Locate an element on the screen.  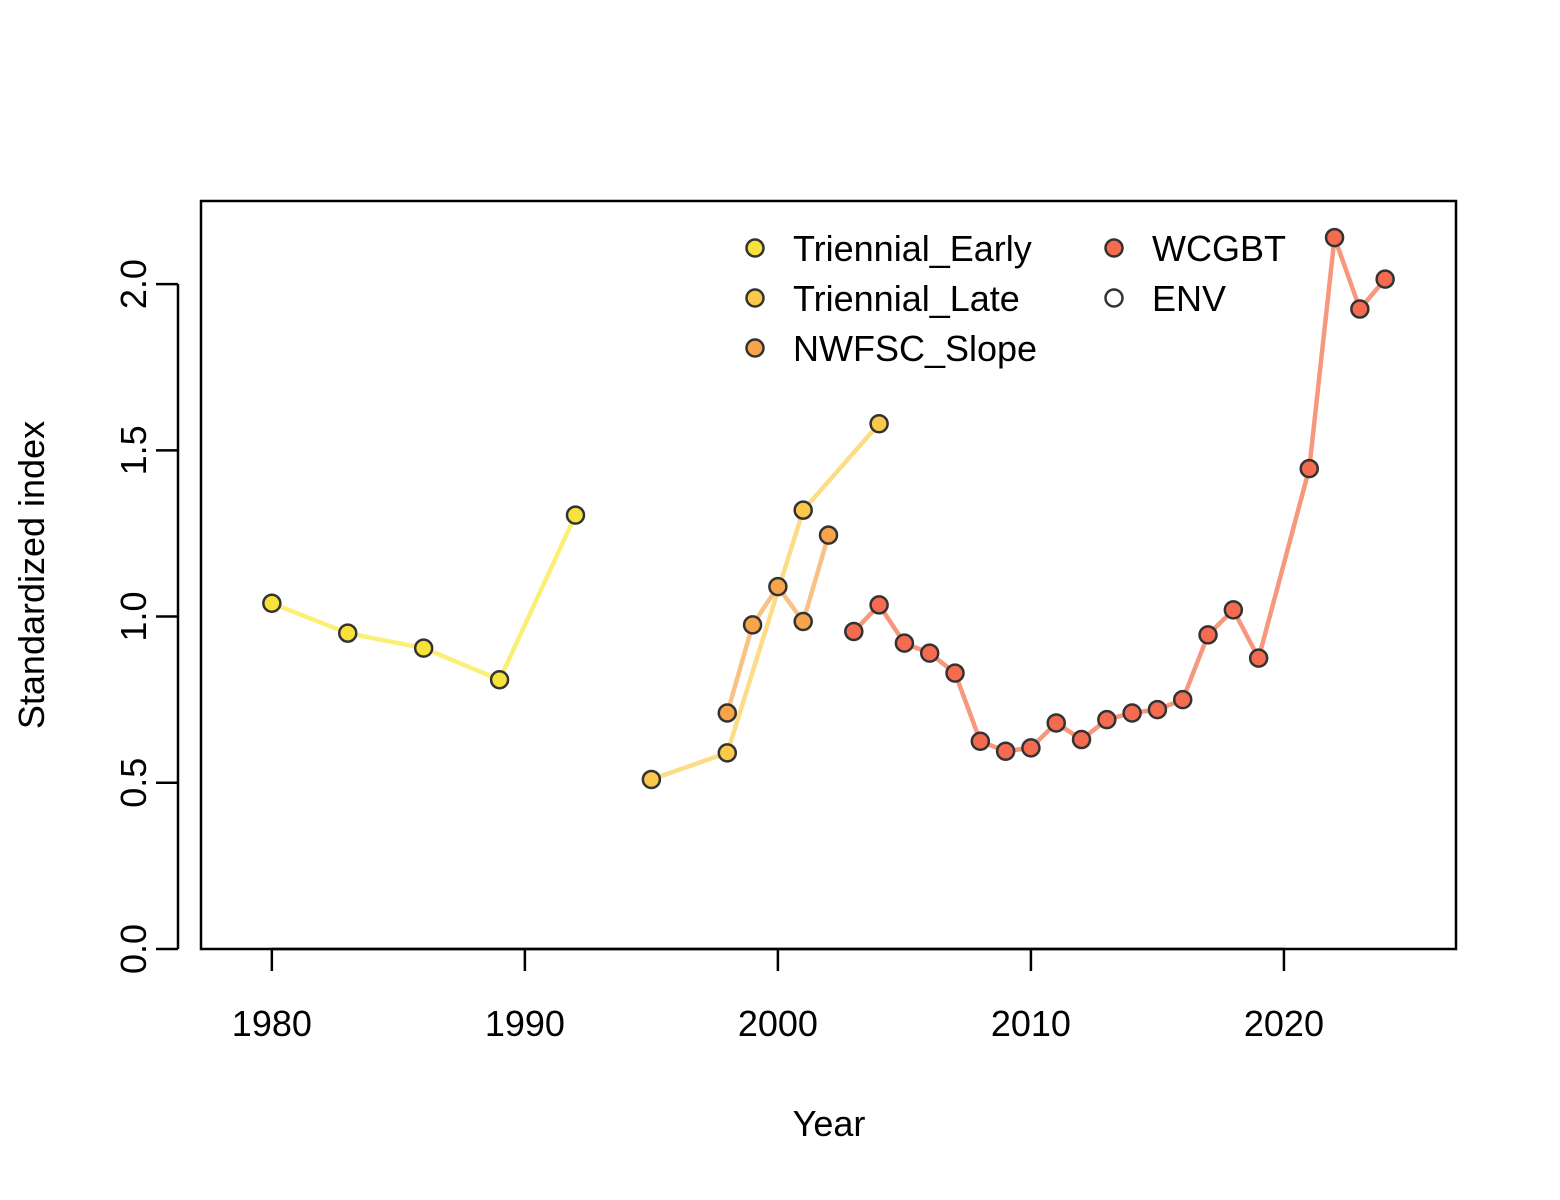
x-tick-label: 2010 is located at coordinates (1031, 1023).